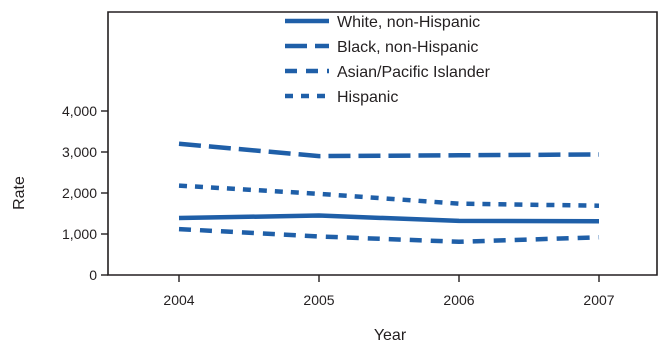  Describe the element at coordinates (318, 300) in the screenshot. I see `x-tick-label: 2005` at that location.